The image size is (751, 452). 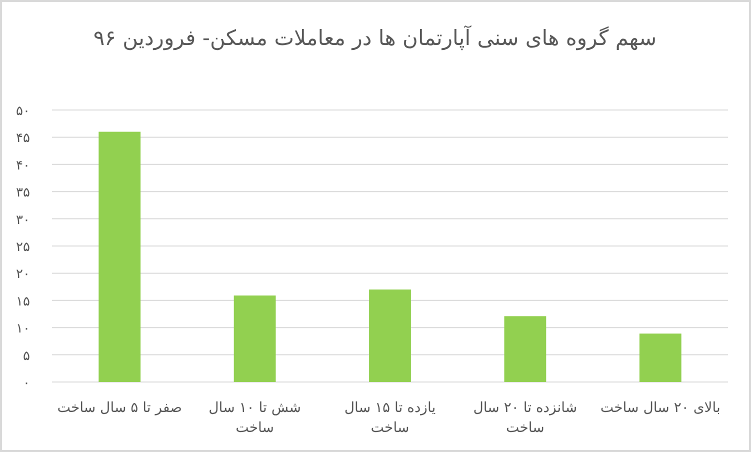 I want to click on y-tick-label: ۲۵, so click(x=23, y=247).